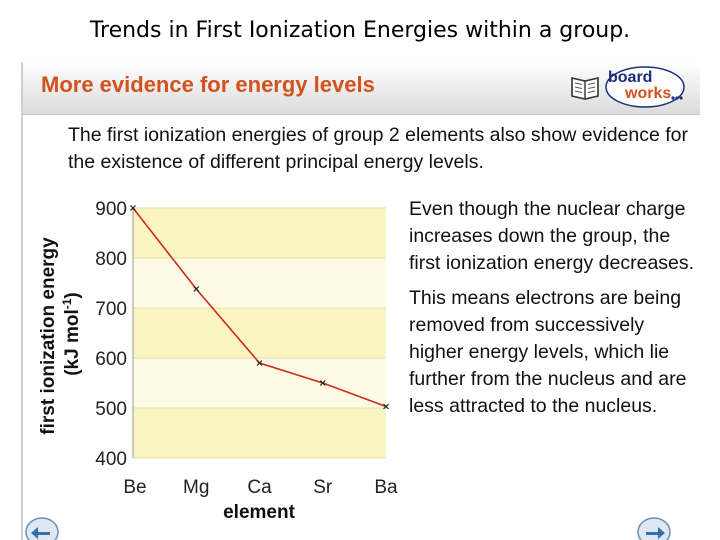 Image resolution: width=720 pixels, height=540 pixels. I want to click on logo-board-text: board, so click(630, 77).